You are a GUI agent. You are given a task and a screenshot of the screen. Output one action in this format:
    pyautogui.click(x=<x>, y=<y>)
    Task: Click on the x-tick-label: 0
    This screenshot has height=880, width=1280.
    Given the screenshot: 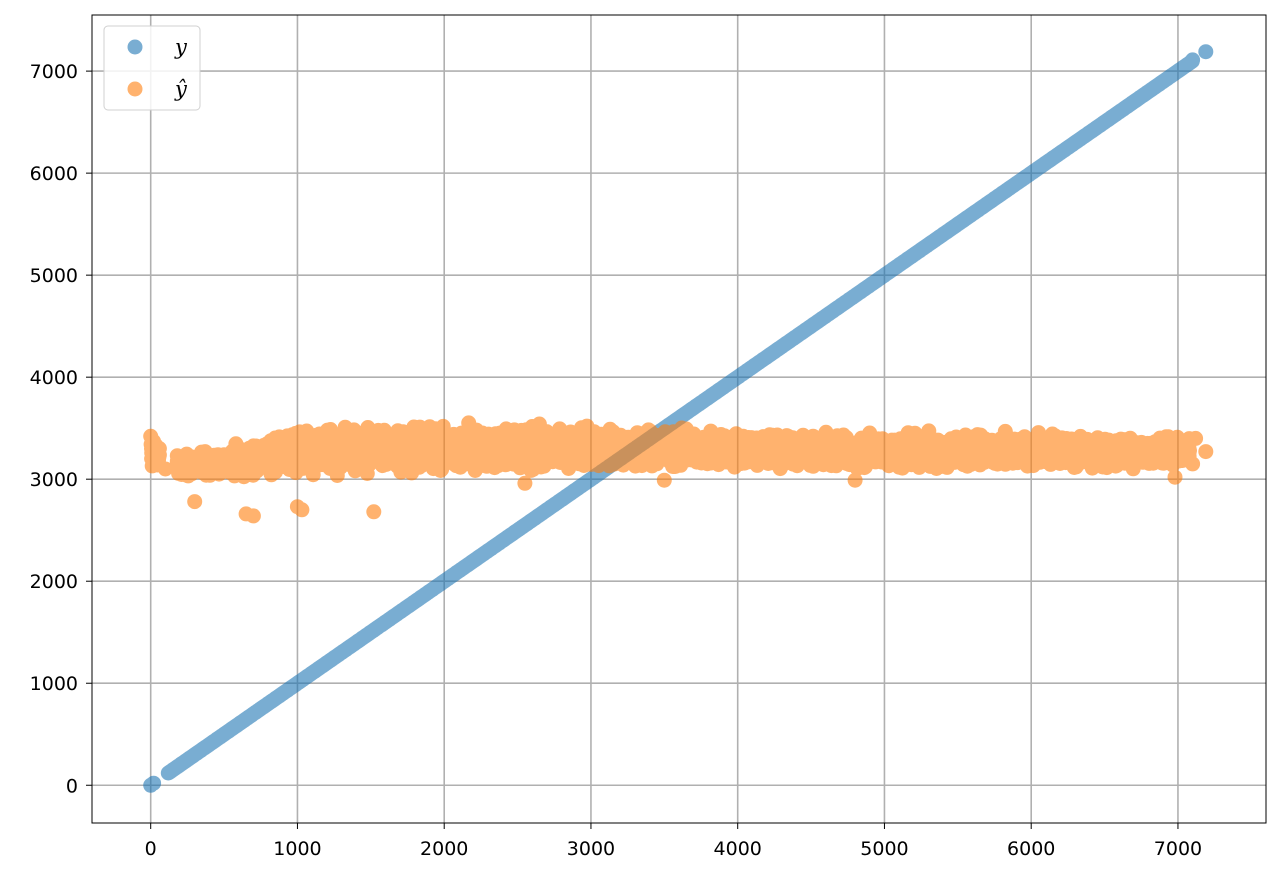 What is the action you would take?
    pyautogui.click(x=151, y=849)
    